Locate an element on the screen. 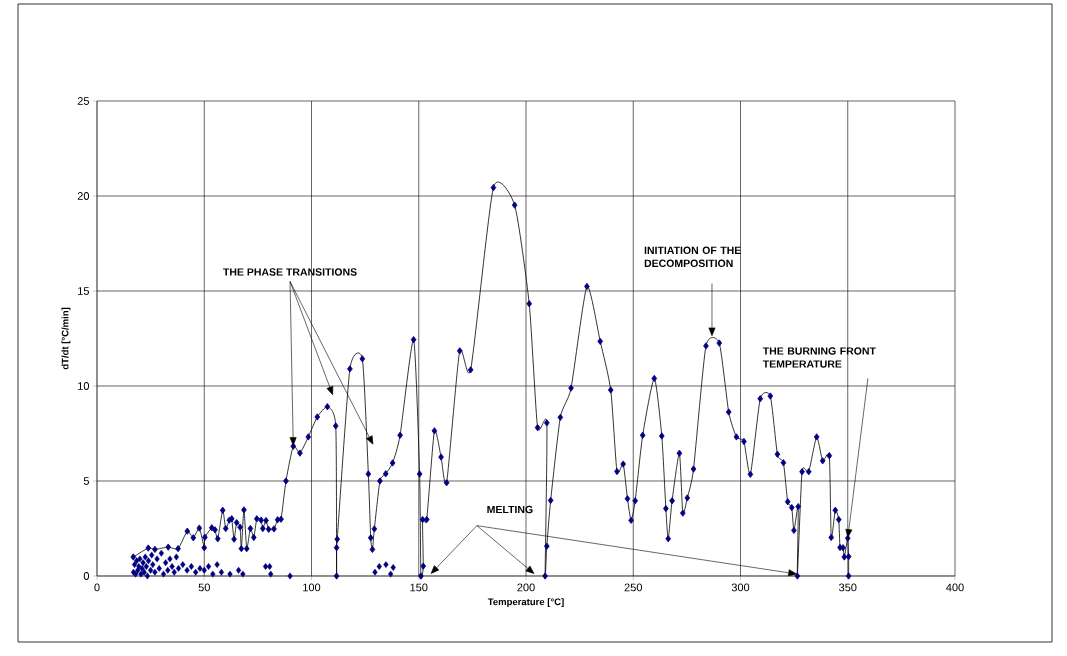  x-tick-label: 400 is located at coordinates (955, 587).